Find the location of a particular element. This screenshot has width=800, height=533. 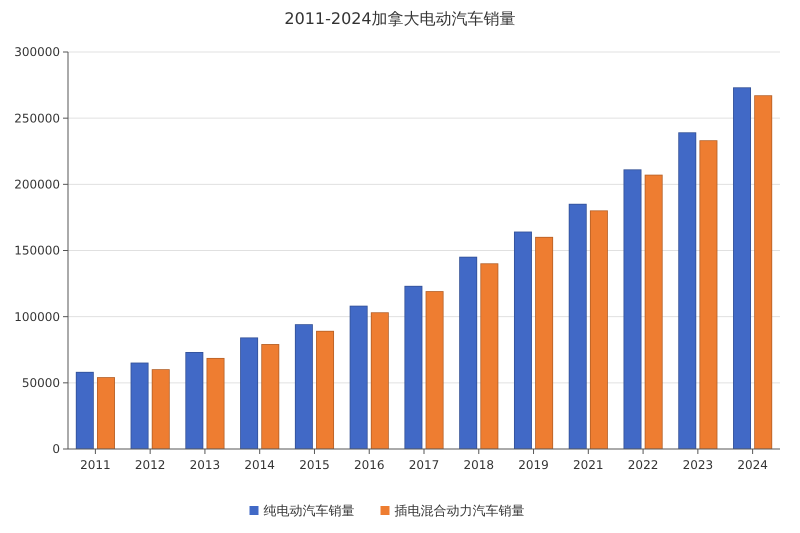

x-tick-label: 2013 is located at coordinates (205, 465).